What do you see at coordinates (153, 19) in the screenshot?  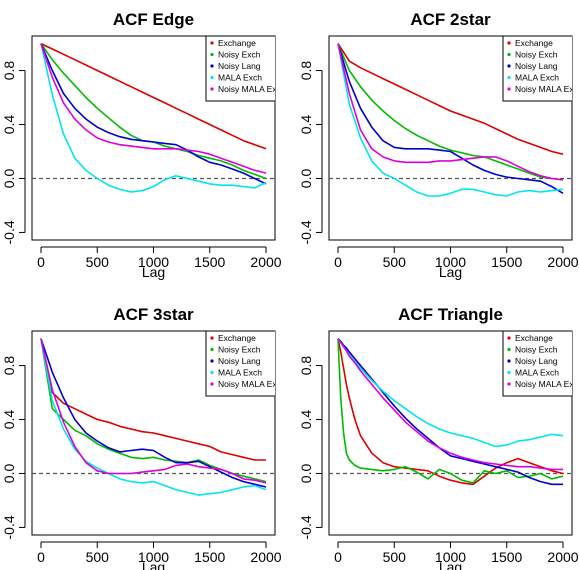 I see `chart-title: ACF Edge` at bounding box center [153, 19].